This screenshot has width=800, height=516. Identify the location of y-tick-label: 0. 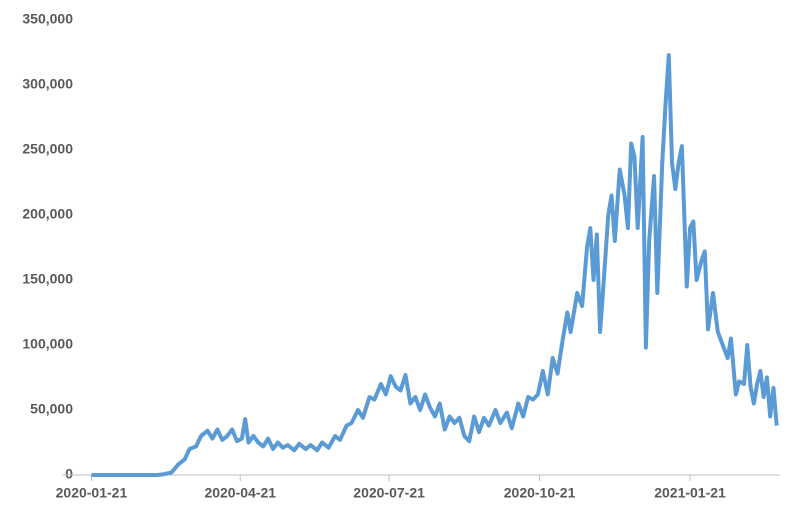
(69, 474).